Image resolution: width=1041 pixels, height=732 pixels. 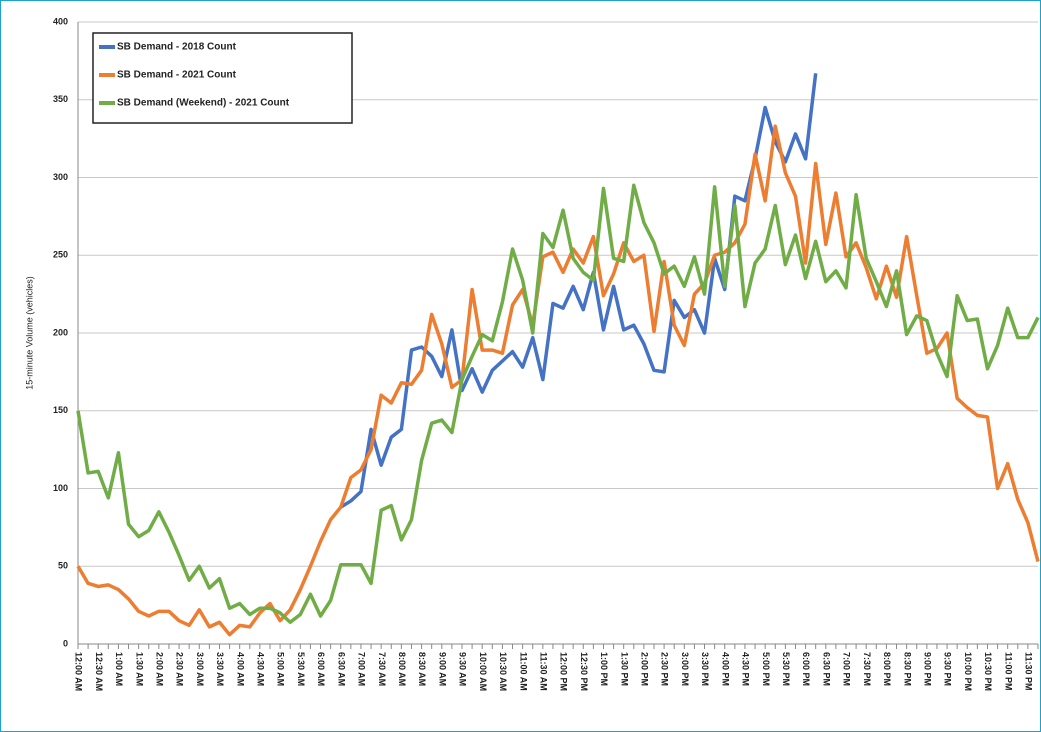 What do you see at coordinates (442, 669) in the screenshot?
I see `x-tick-label: 9:00 AM` at bounding box center [442, 669].